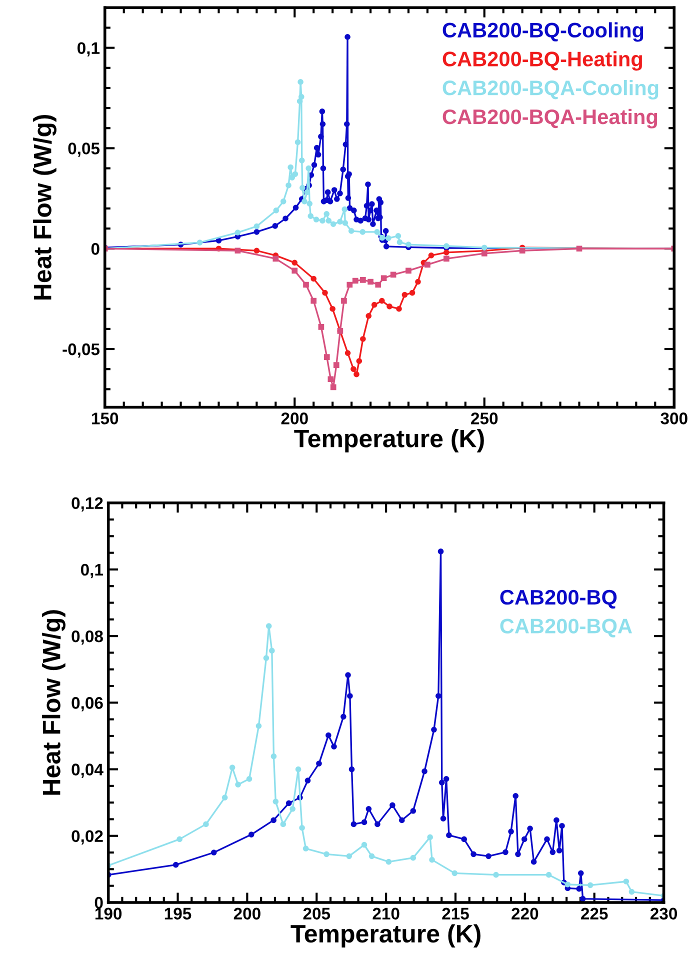 The width and height of the screenshot is (690, 956). I want to click on x-tick-label: 150, so click(105, 418).